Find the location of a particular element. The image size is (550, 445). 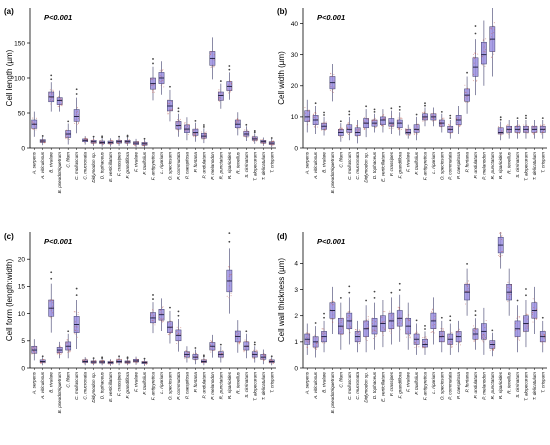

y-tick-label: 100 is located at coordinates (19, 78).